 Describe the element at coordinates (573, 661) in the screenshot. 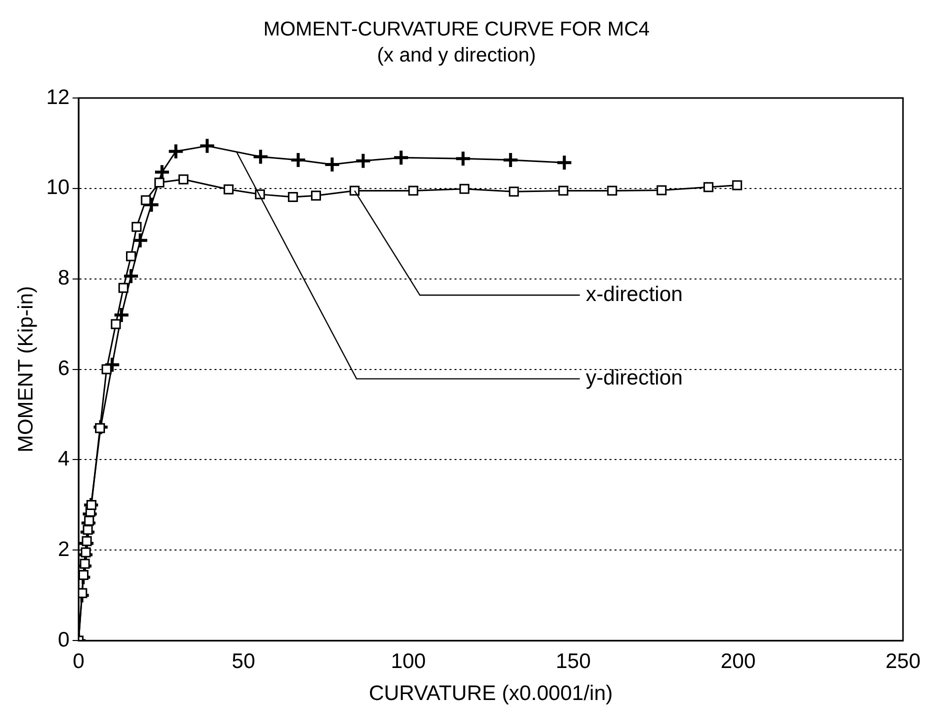

I see `x-tick-label: 150` at that location.